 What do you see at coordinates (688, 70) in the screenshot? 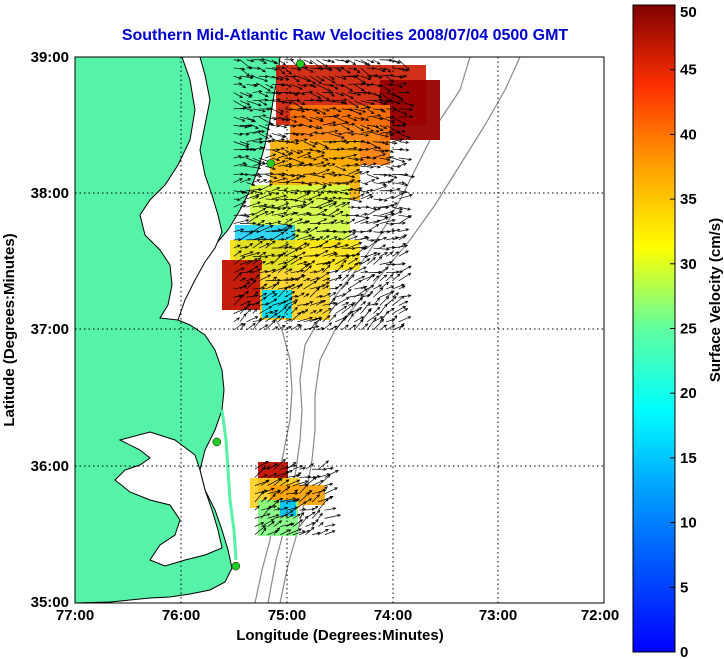
I see `colorbar-tick-label: 45` at bounding box center [688, 70].